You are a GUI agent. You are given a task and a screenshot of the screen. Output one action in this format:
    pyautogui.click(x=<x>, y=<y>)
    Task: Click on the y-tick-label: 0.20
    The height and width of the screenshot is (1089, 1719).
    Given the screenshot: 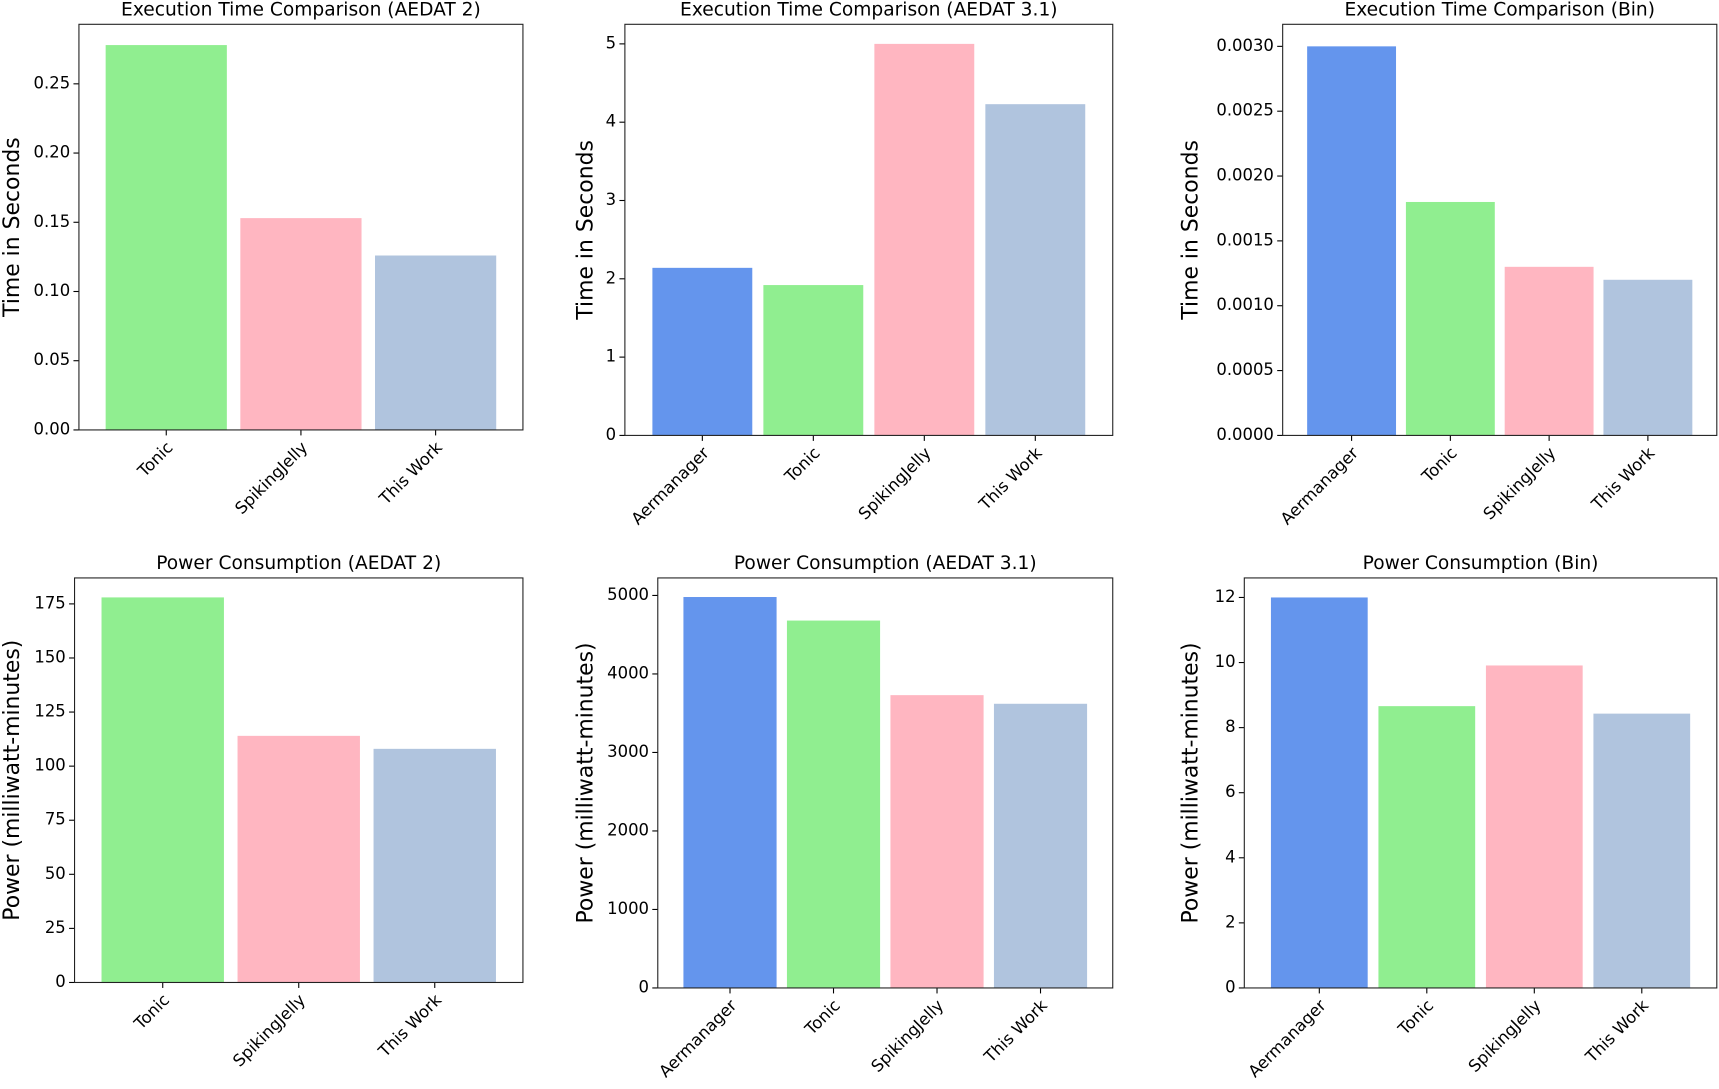 What is the action you would take?
    pyautogui.click(x=52, y=152)
    